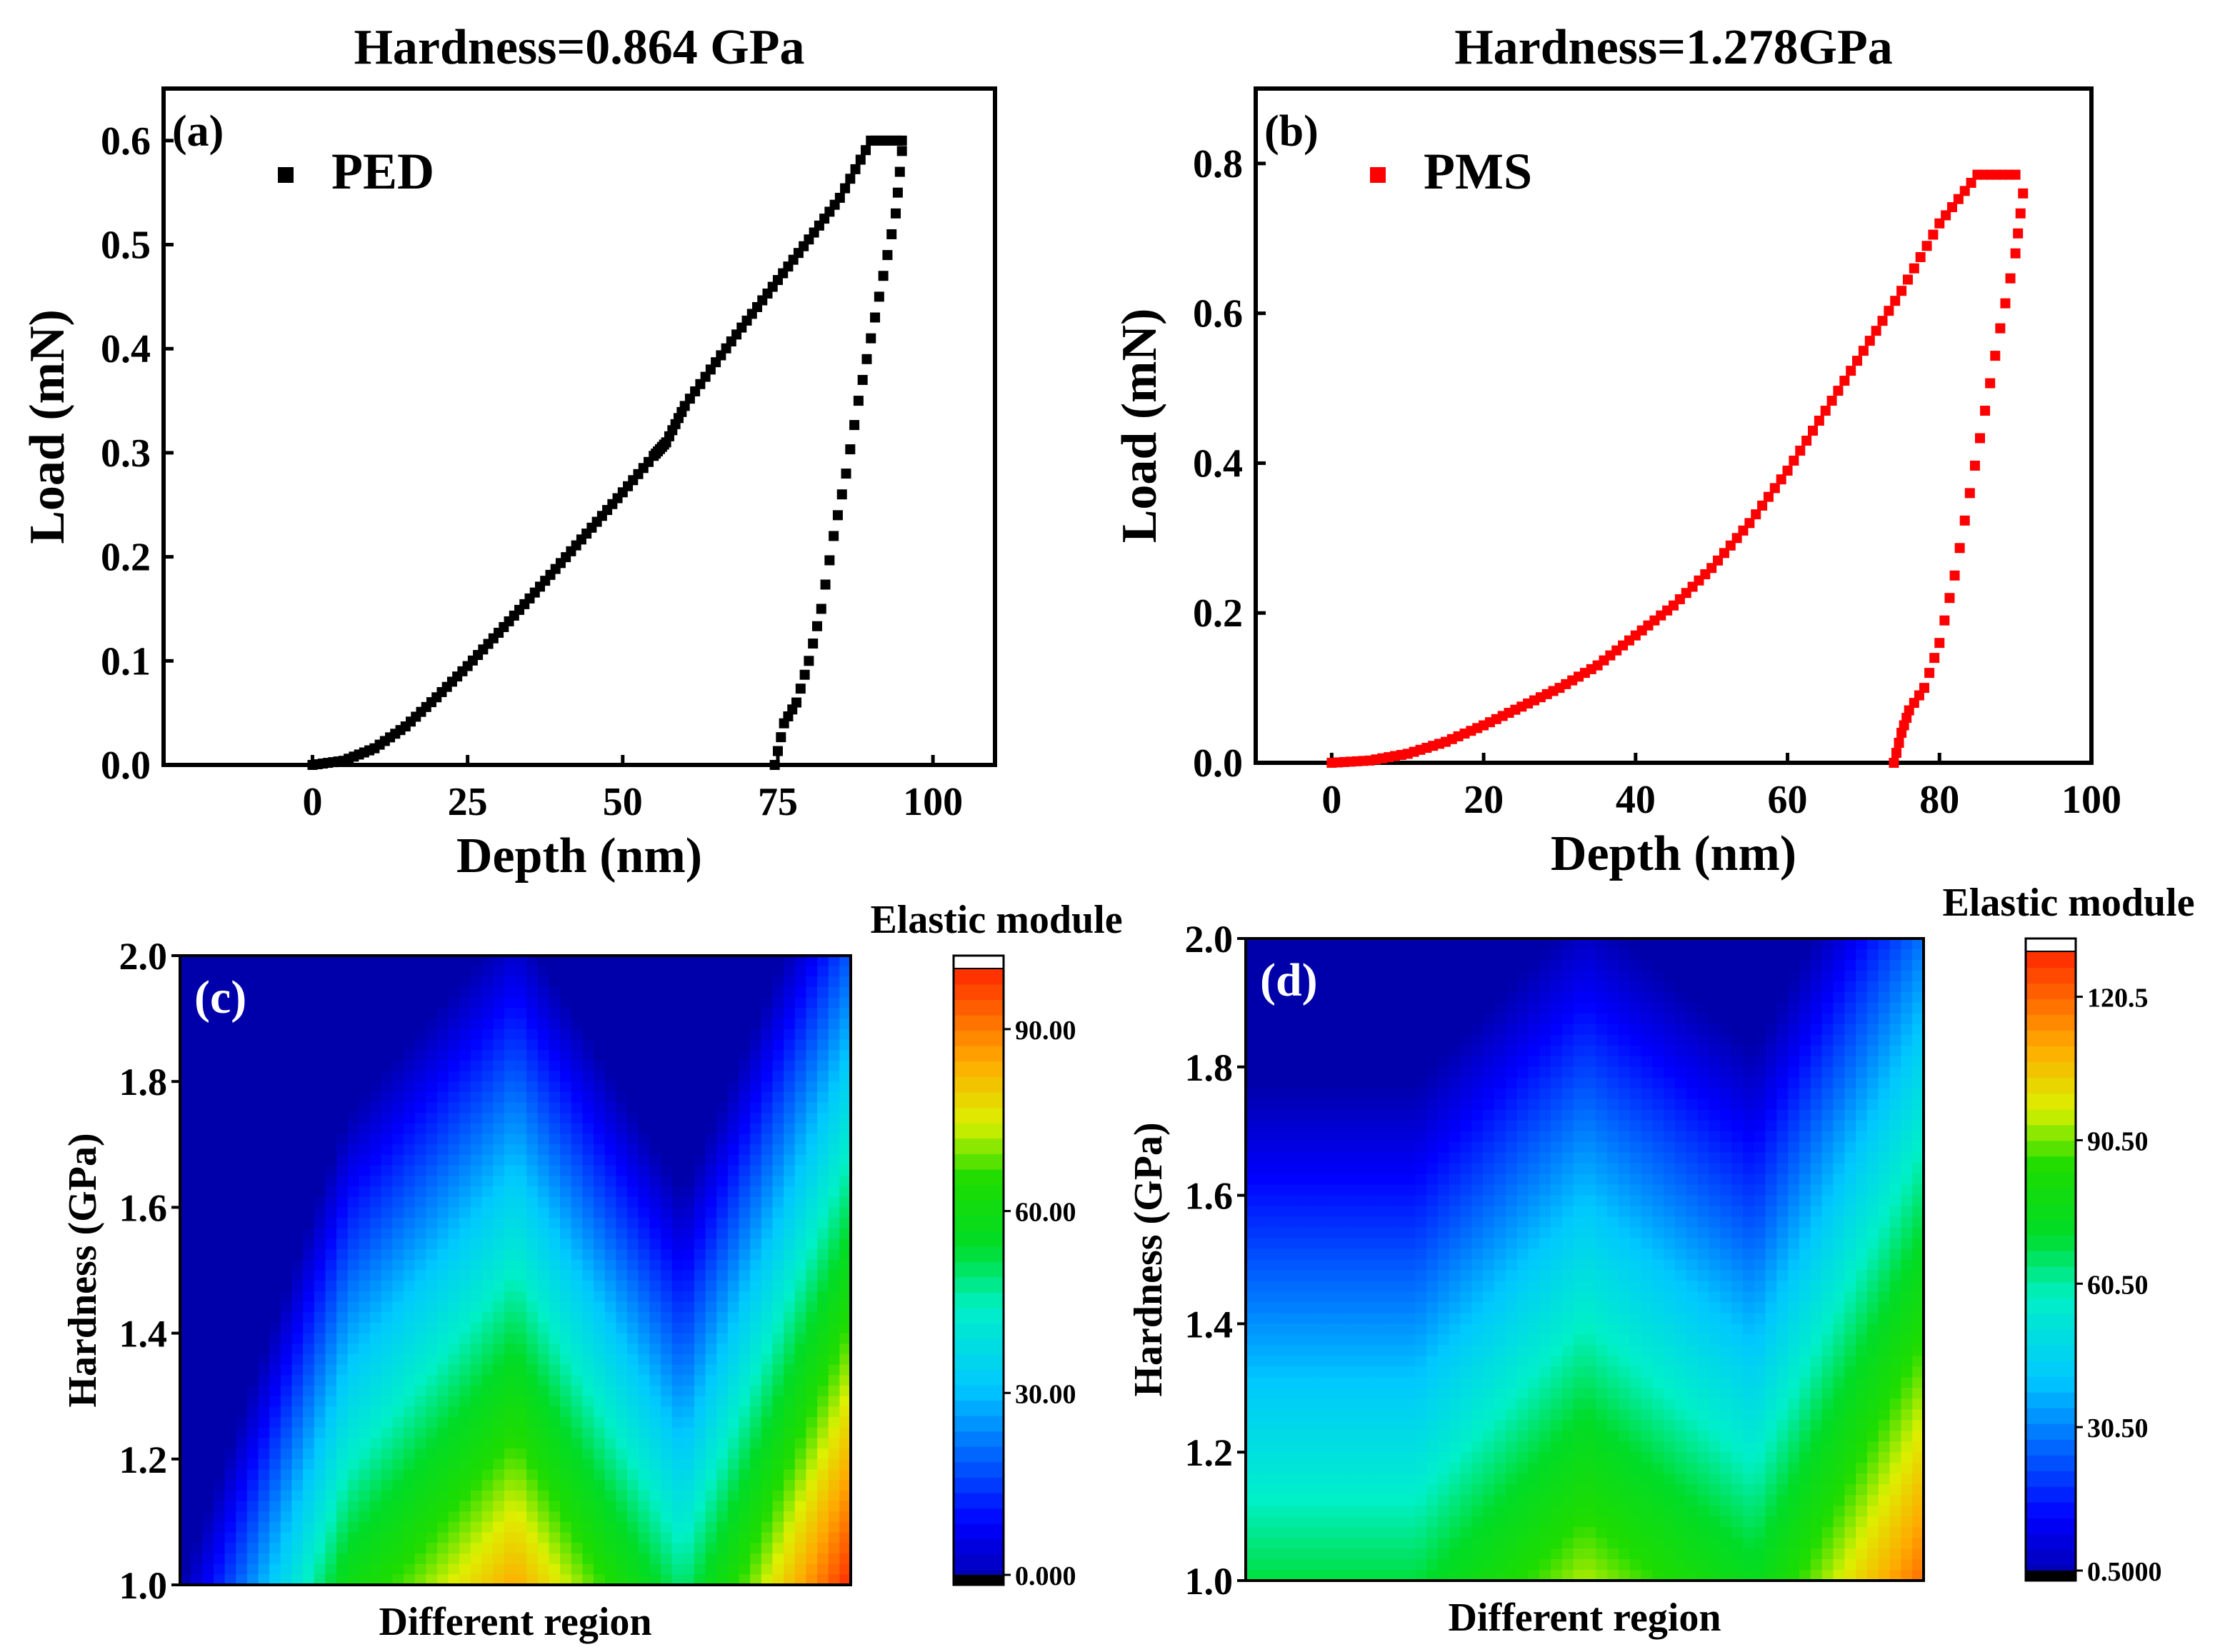 This screenshot has height=1652, width=2215. What do you see at coordinates (854, 426) in the screenshot?
I see `unloading-point` at bounding box center [854, 426].